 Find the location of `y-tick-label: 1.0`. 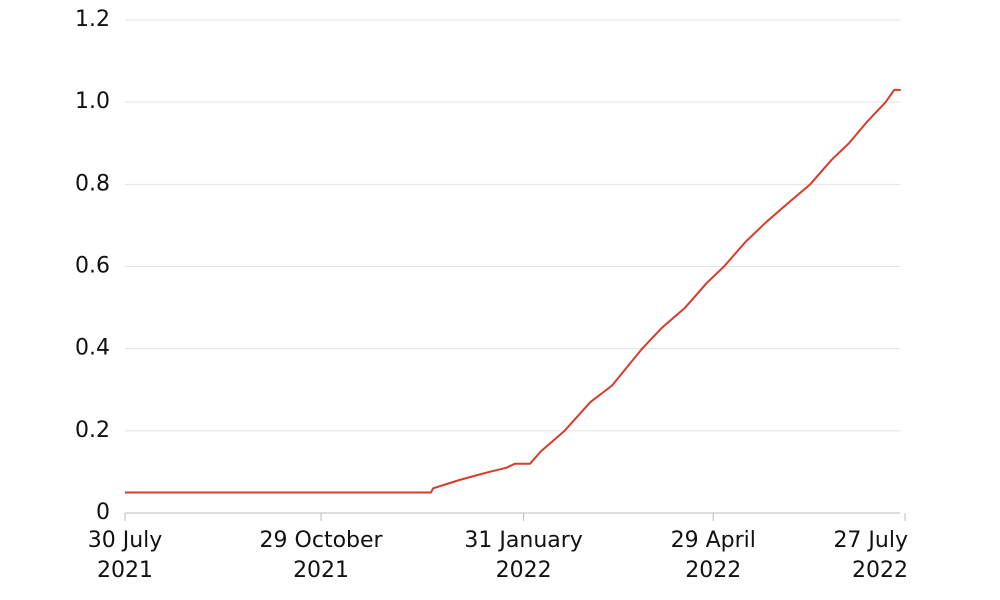

y-tick-label: 1.0 is located at coordinates (92, 101).